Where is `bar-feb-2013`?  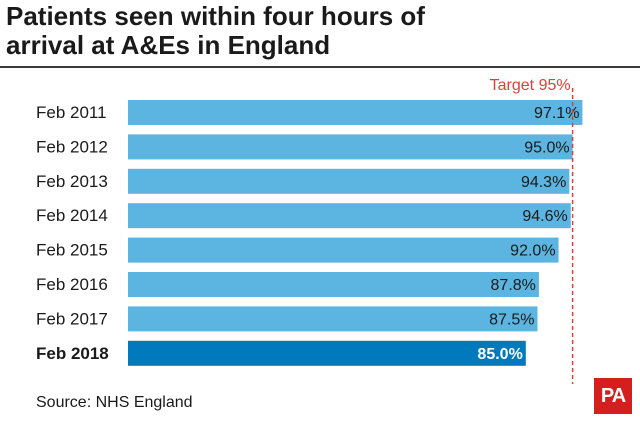
bar-feb-2013 is located at coordinates (349, 181).